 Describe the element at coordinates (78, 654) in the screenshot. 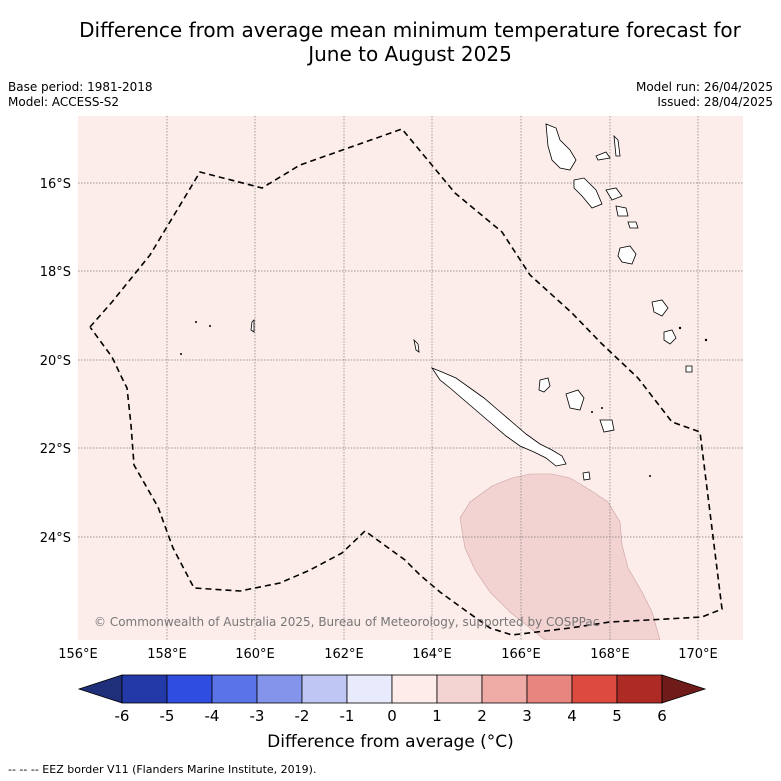

I see `lon-label-156e: 156°E` at that location.